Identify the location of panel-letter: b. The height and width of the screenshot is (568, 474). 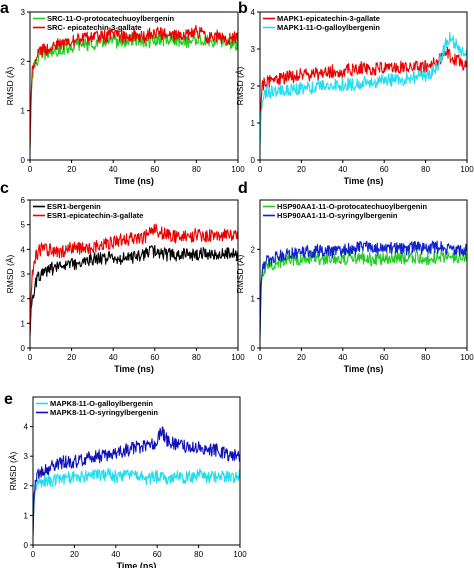
(243, 8).